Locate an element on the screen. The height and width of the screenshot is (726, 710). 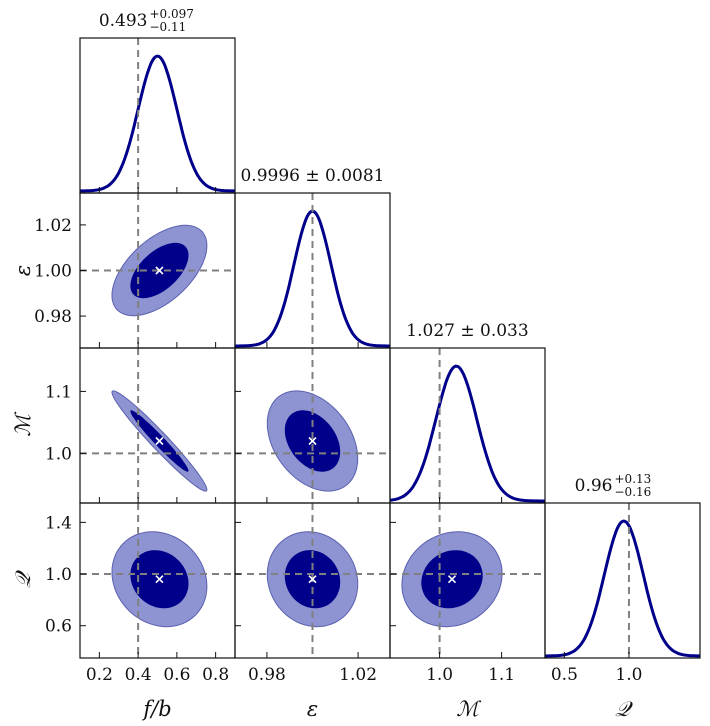
x-axis-label-Q: 𝒬 is located at coordinates (624, 709).